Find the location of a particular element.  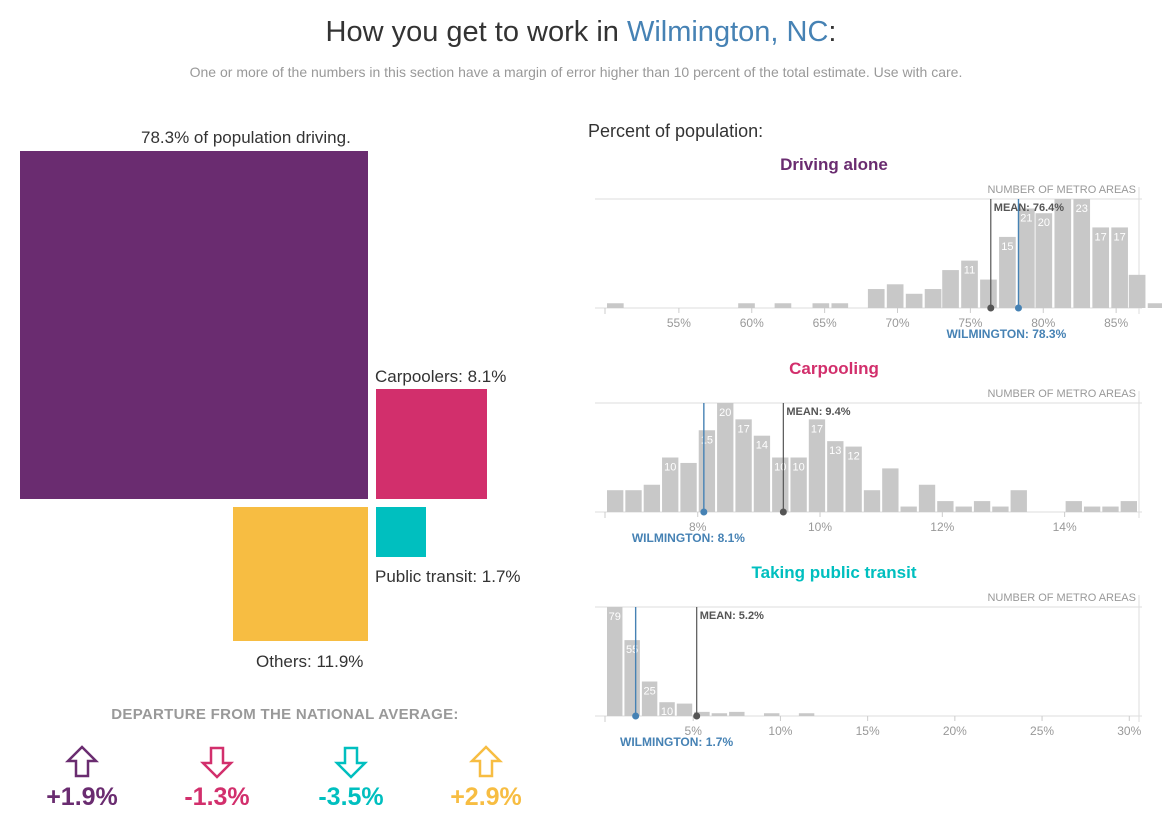

driving-alone-x-tick-label: 75% is located at coordinates (970, 323).